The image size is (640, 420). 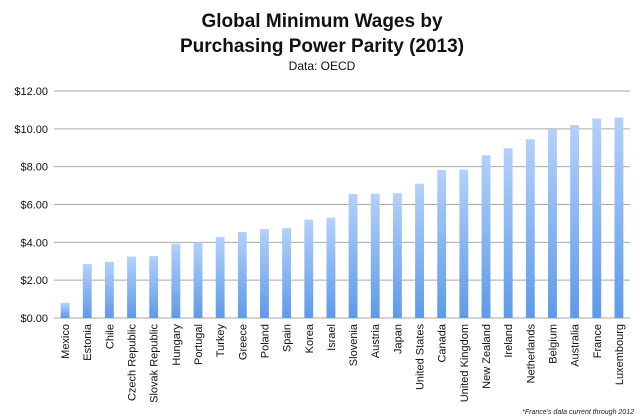 I want to click on y-tick-label: $0.00, so click(x=34, y=319).